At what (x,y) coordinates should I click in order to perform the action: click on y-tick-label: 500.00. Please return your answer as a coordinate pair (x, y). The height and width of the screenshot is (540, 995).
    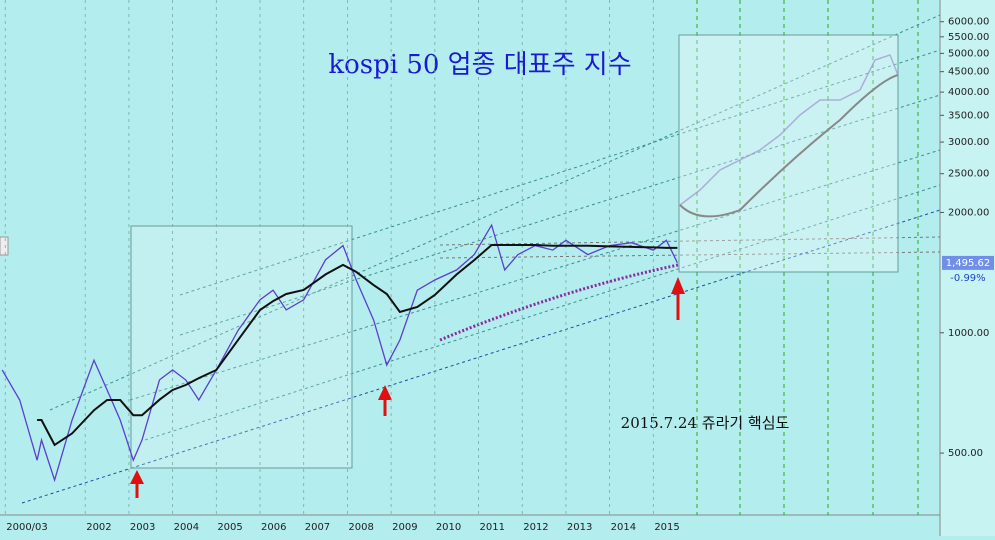
    Looking at the image, I should click on (965, 453).